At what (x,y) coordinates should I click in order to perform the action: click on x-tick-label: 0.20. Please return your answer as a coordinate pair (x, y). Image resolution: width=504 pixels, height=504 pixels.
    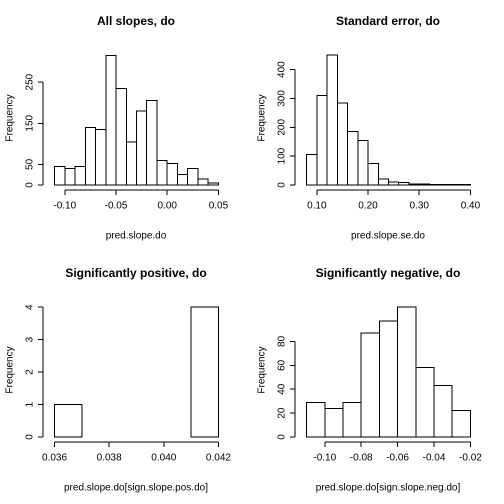
    Looking at the image, I should click on (368, 206).